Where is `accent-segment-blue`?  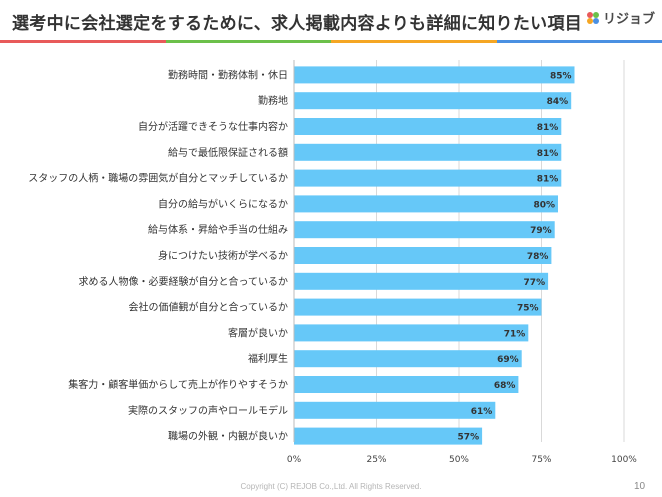 accent-segment-blue is located at coordinates (579, 41).